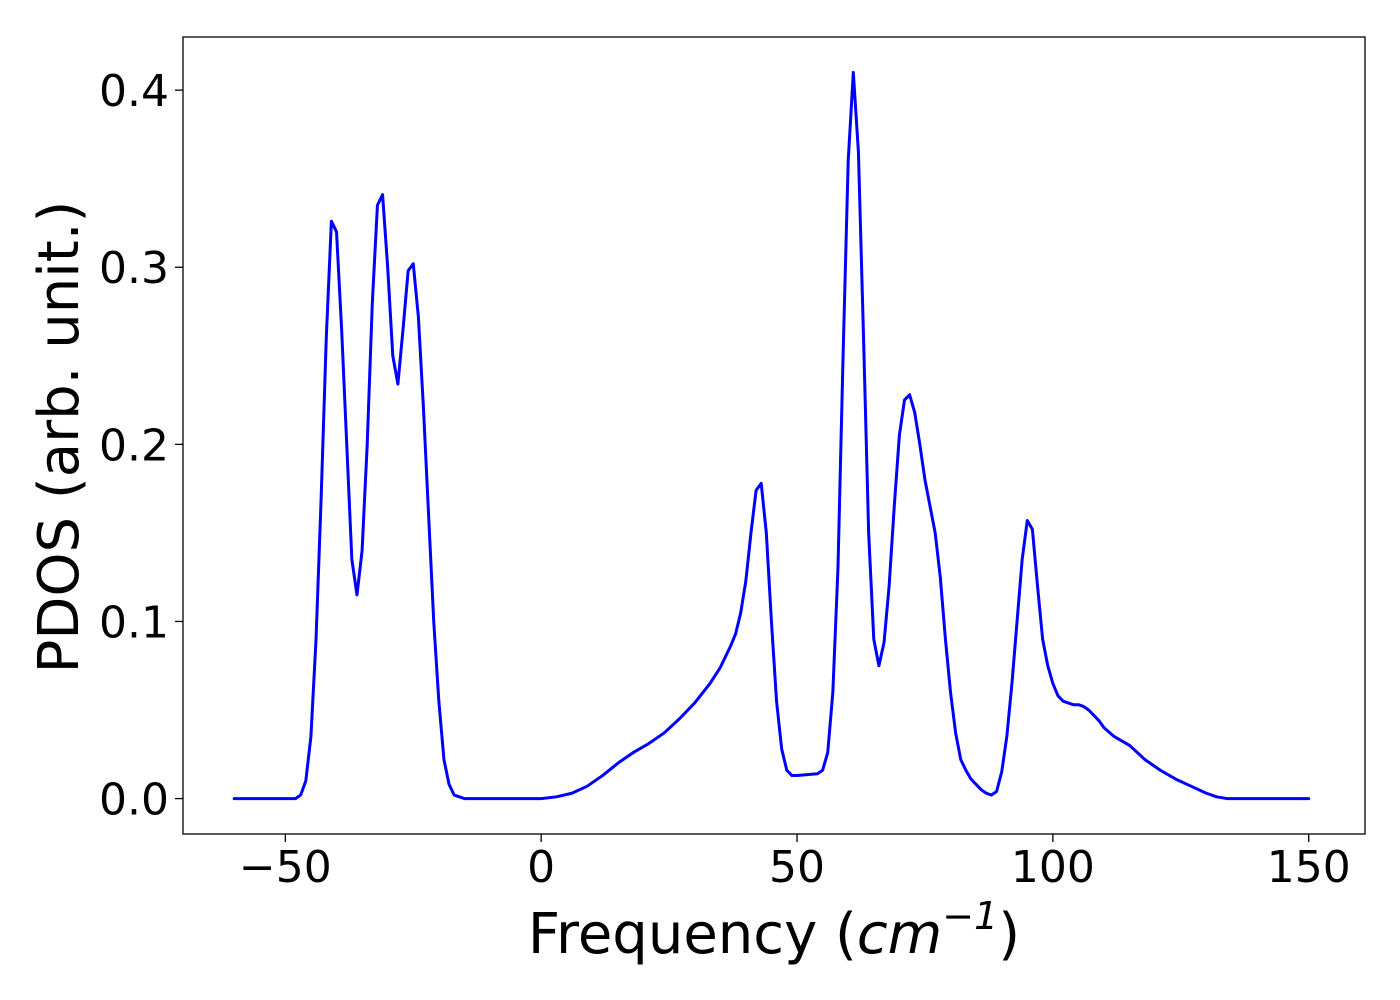 The width and height of the screenshot is (1400, 1000). I want to click on y-tick-label: 0.1, so click(134, 622).